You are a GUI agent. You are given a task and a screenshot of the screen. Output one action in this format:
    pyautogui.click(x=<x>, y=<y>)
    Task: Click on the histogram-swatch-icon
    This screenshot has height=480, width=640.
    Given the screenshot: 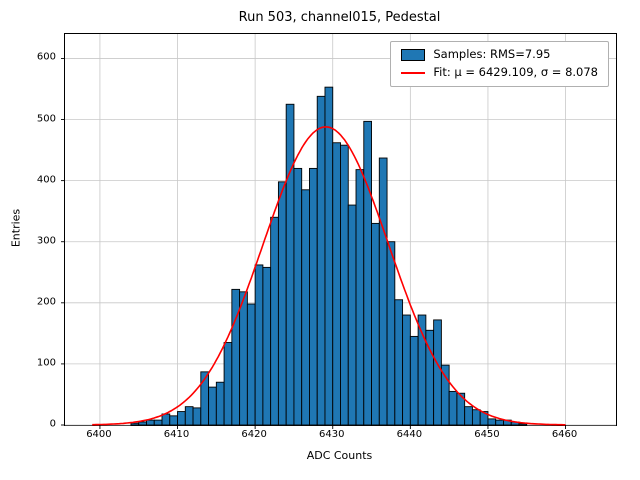 What is the action you would take?
    pyautogui.click(x=413, y=55)
    